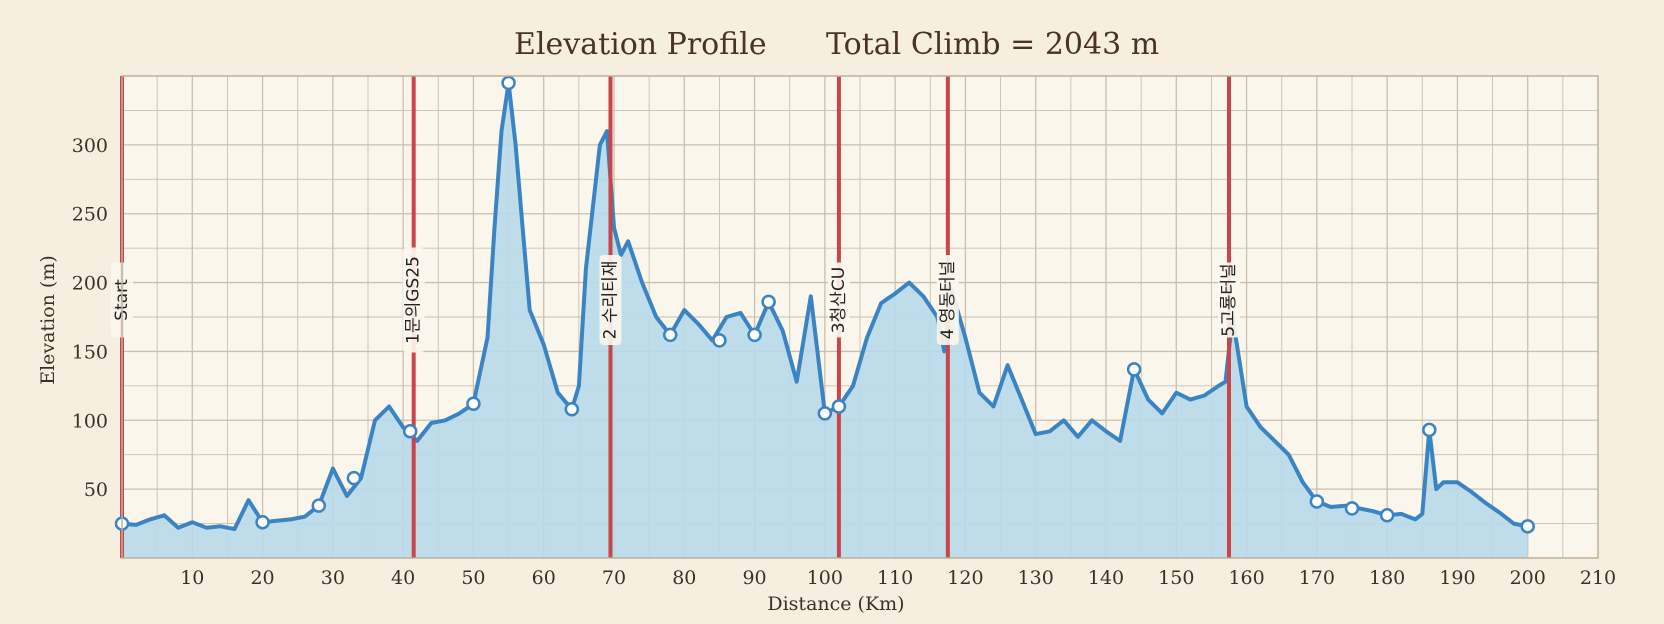 The height and width of the screenshot is (624, 1664). What do you see at coordinates (1176, 578) in the screenshot?
I see `x-tick-label: 150` at bounding box center [1176, 578].